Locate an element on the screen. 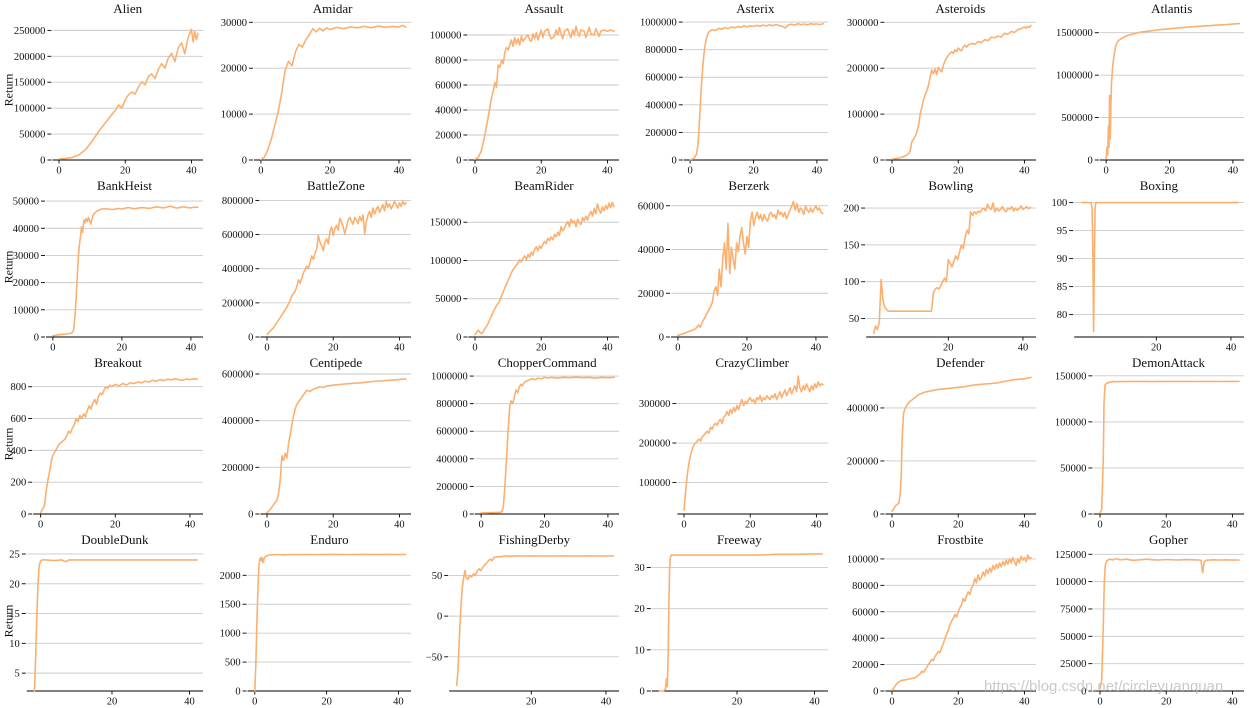 The width and height of the screenshot is (1249, 708). subplot-title: Boxing is located at coordinates (1159, 185).